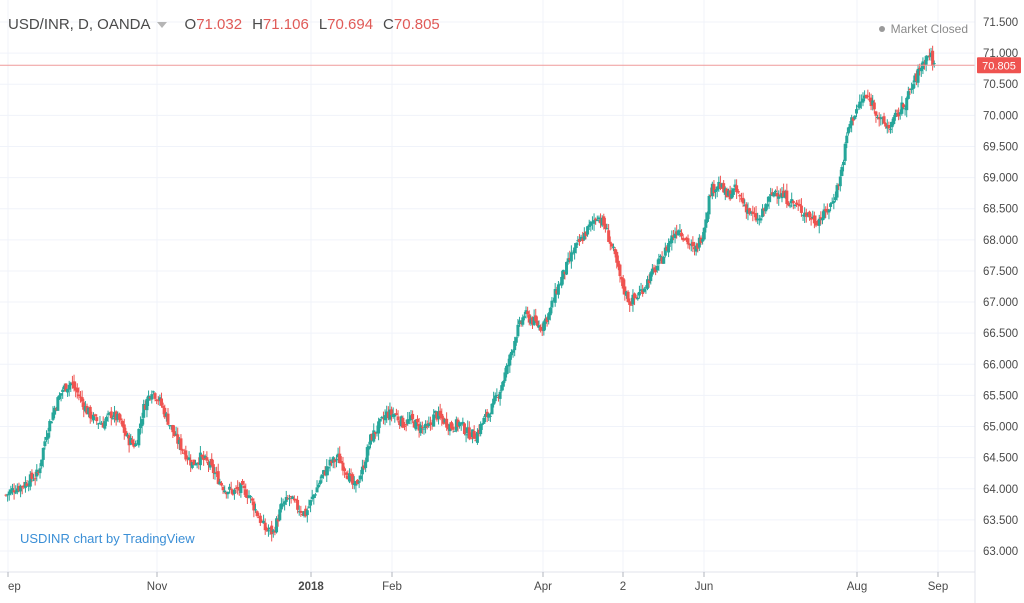  Describe the element at coordinates (1000, 459) in the screenshot. I see `y-tick-label: 64.500` at that location.